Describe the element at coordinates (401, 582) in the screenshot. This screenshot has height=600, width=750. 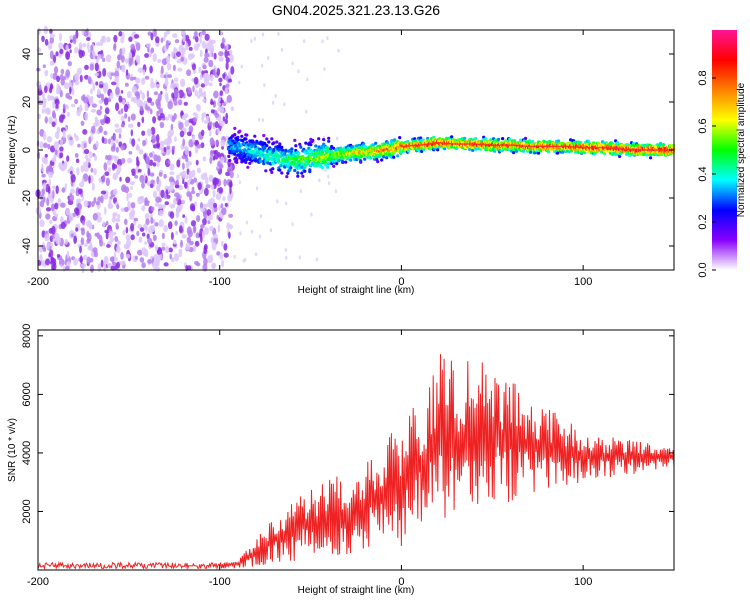
I see `x-tick-label: 0` at that location.